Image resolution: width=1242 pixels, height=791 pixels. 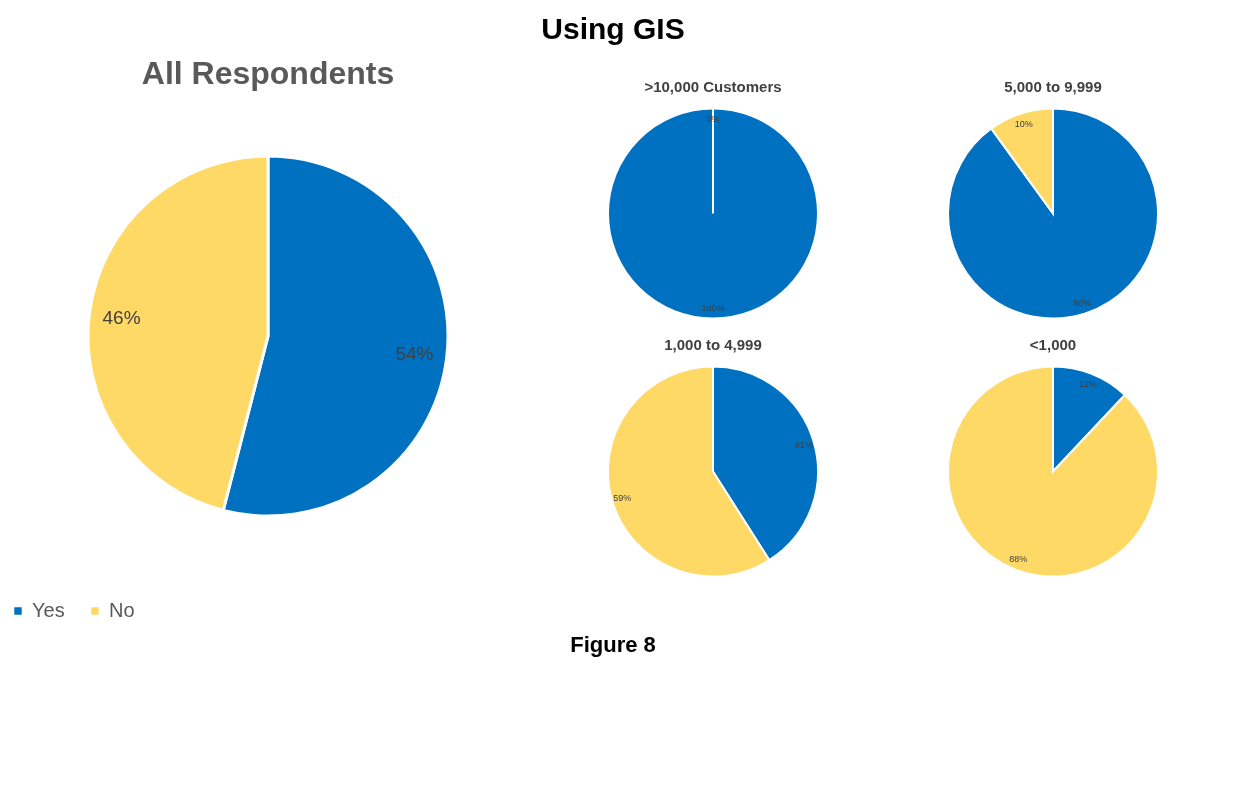 I want to click on data-label: 10%, so click(x=1023, y=123).